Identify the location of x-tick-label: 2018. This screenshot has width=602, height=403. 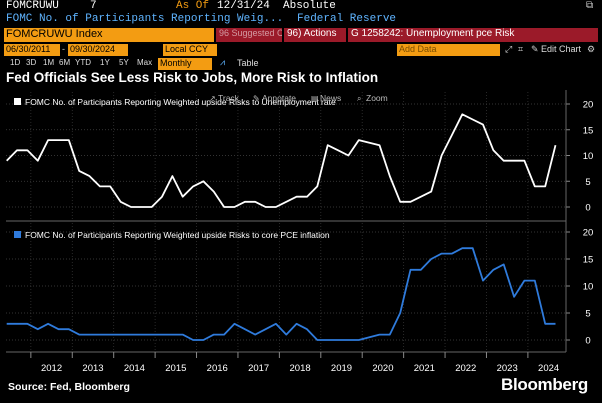
(300, 368).